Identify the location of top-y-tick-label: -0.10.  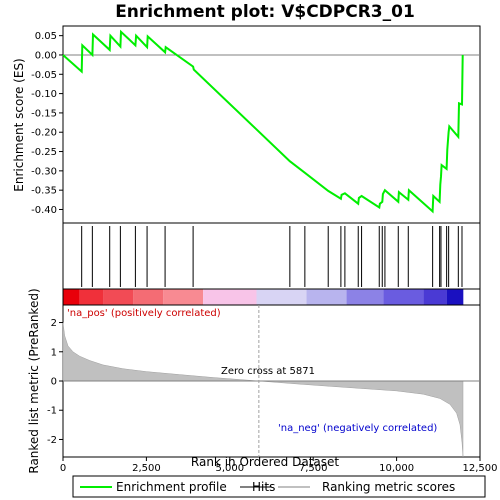
(44, 94).